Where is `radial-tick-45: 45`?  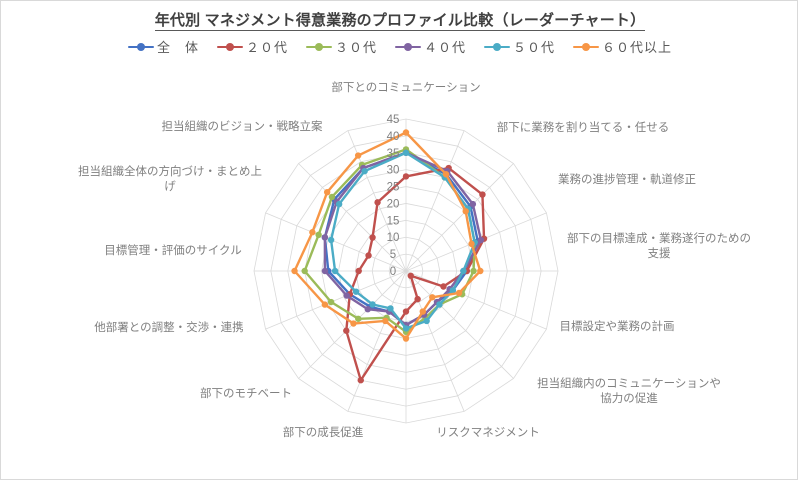
radial-tick-45: 45 is located at coordinates (393, 120).